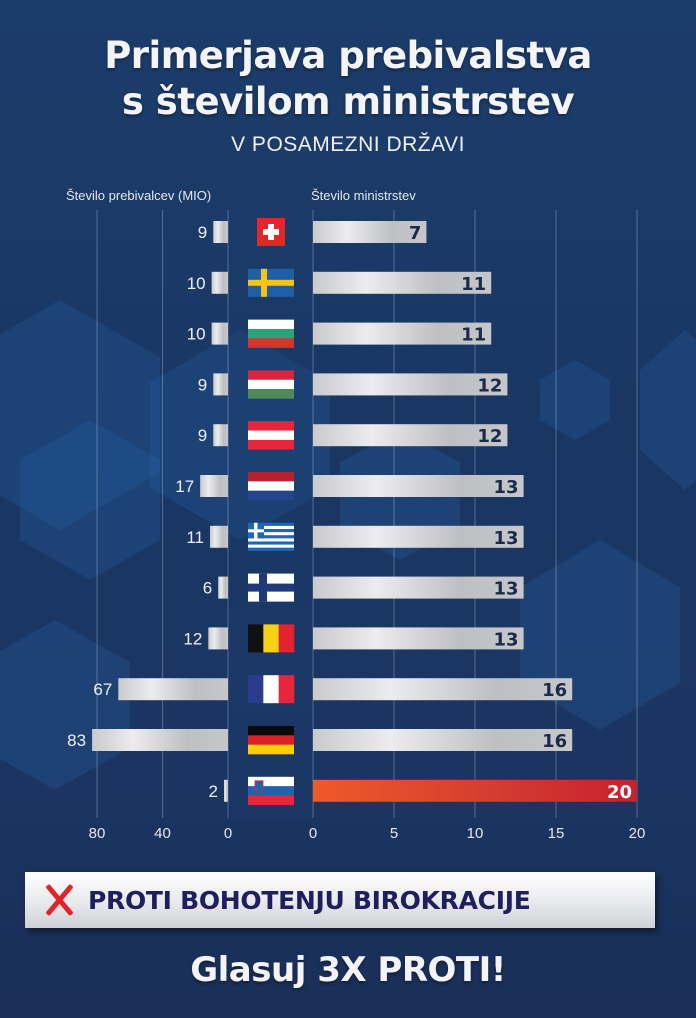 The width and height of the screenshot is (696, 1018). I want to click on banner: PROTI BOHOTENJU BIROKRACIJE, so click(340, 900).